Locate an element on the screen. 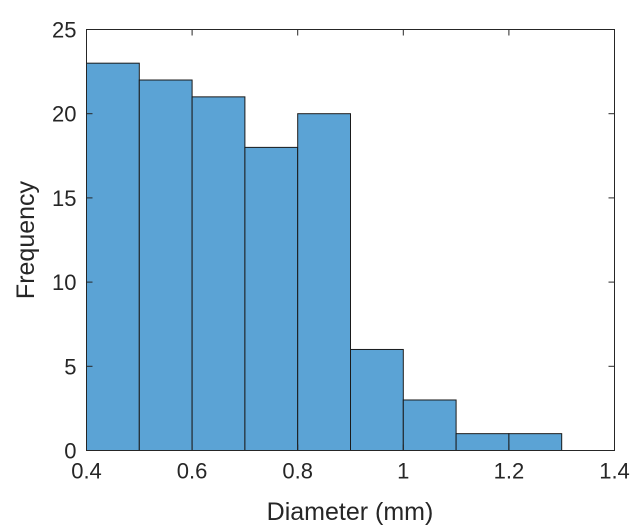  x-axis-label: Diameter (mm) is located at coordinates (350, 512).